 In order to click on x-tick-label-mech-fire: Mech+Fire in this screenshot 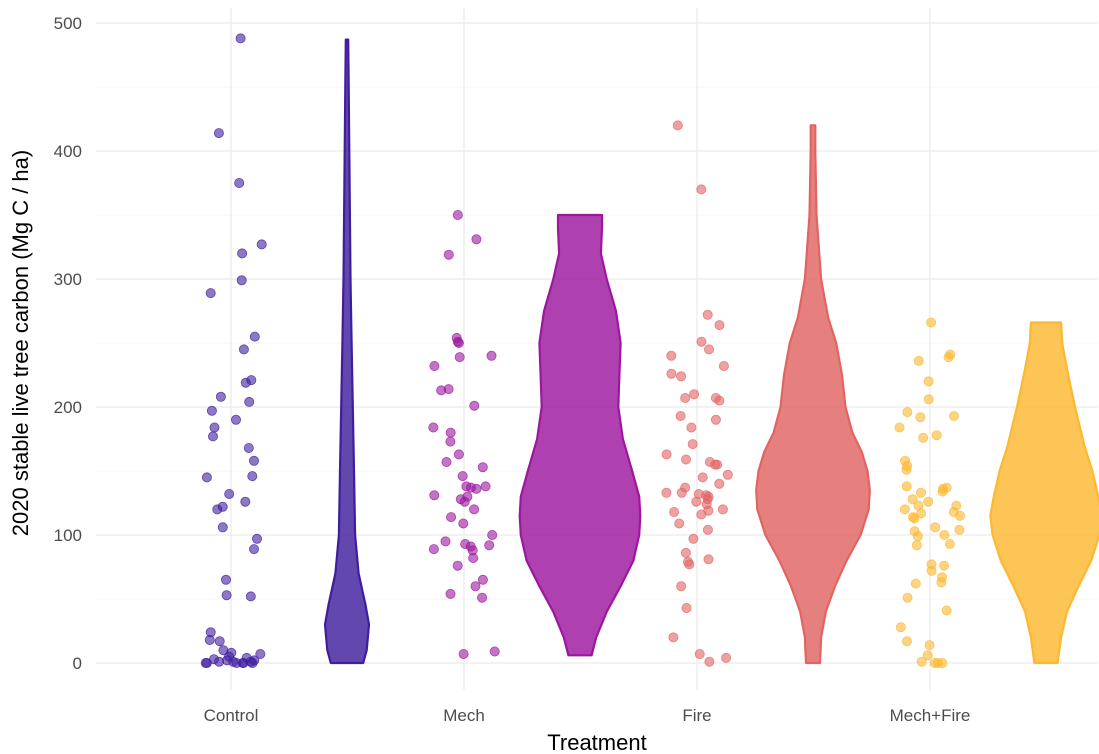, I will do `click(930, 715)`.